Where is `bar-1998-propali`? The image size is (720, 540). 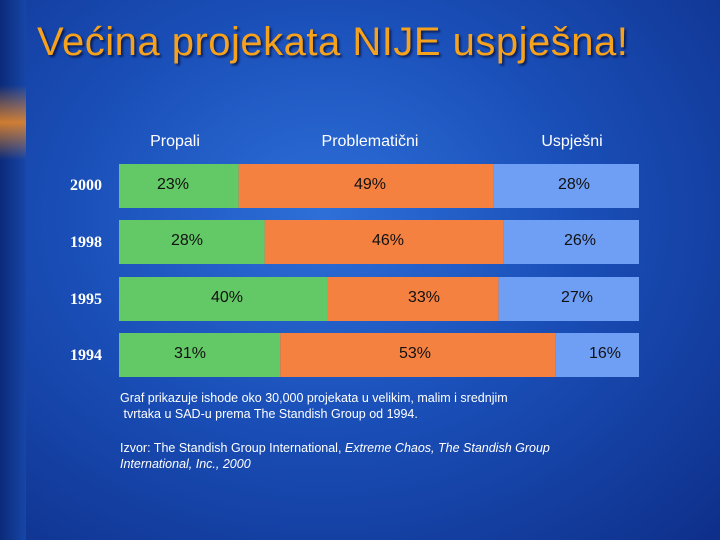 bar-1998-propali is located at coordinates (192, 242).